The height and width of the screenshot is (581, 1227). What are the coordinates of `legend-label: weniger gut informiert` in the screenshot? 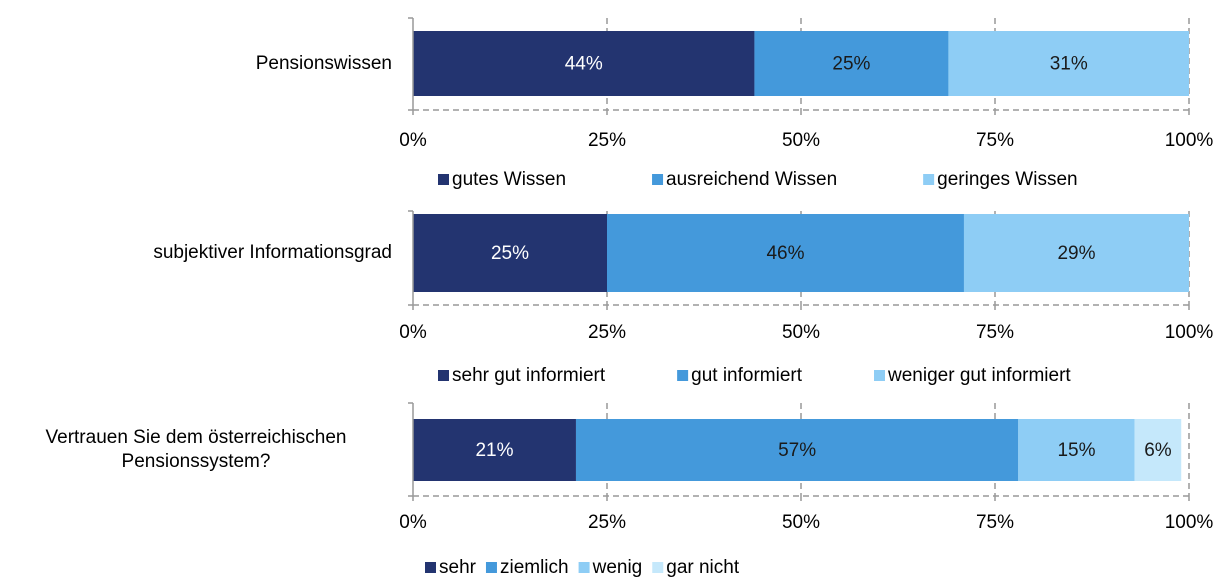 It's located at (979, 375).